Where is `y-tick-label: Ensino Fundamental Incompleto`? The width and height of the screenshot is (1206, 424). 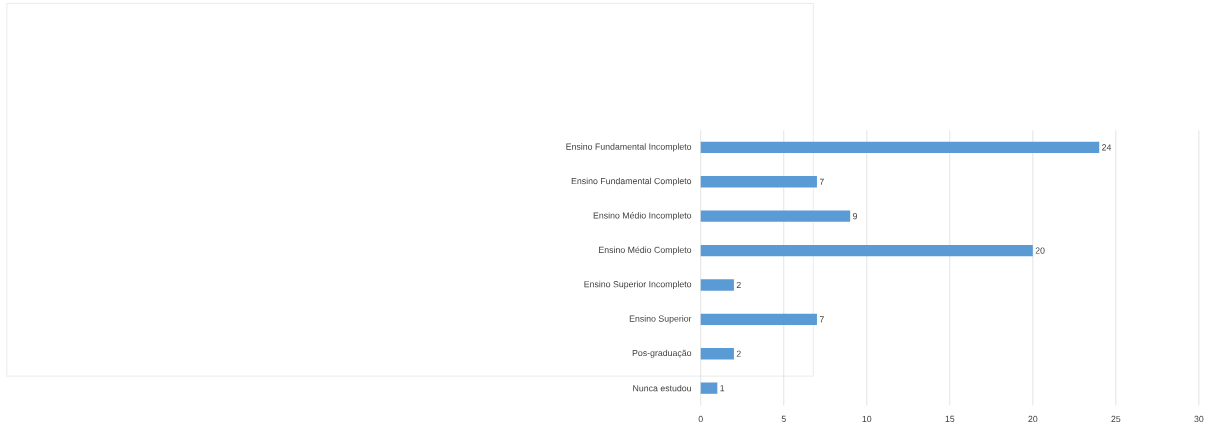 y-tick-label: Ensino Fundamental Incompleto is located at coordinates (629, 147).